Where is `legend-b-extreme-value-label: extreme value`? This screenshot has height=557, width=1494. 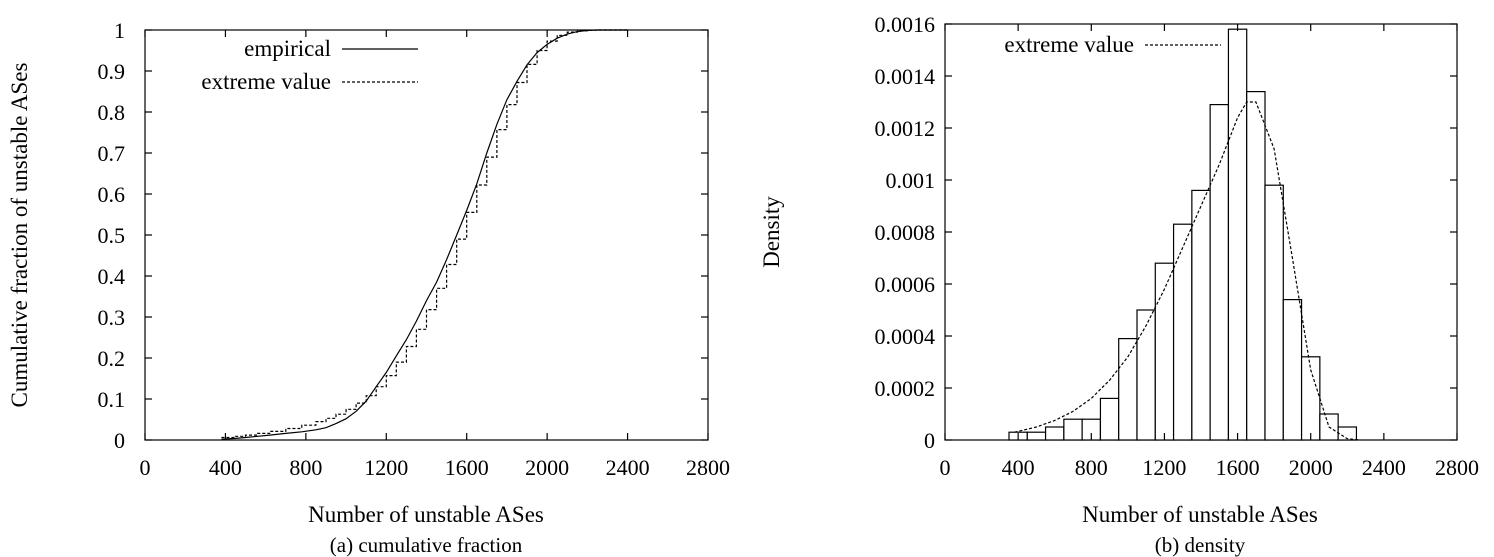 legend-b-extreme-value-label: extreme value is located at coordinates (1069, 44).